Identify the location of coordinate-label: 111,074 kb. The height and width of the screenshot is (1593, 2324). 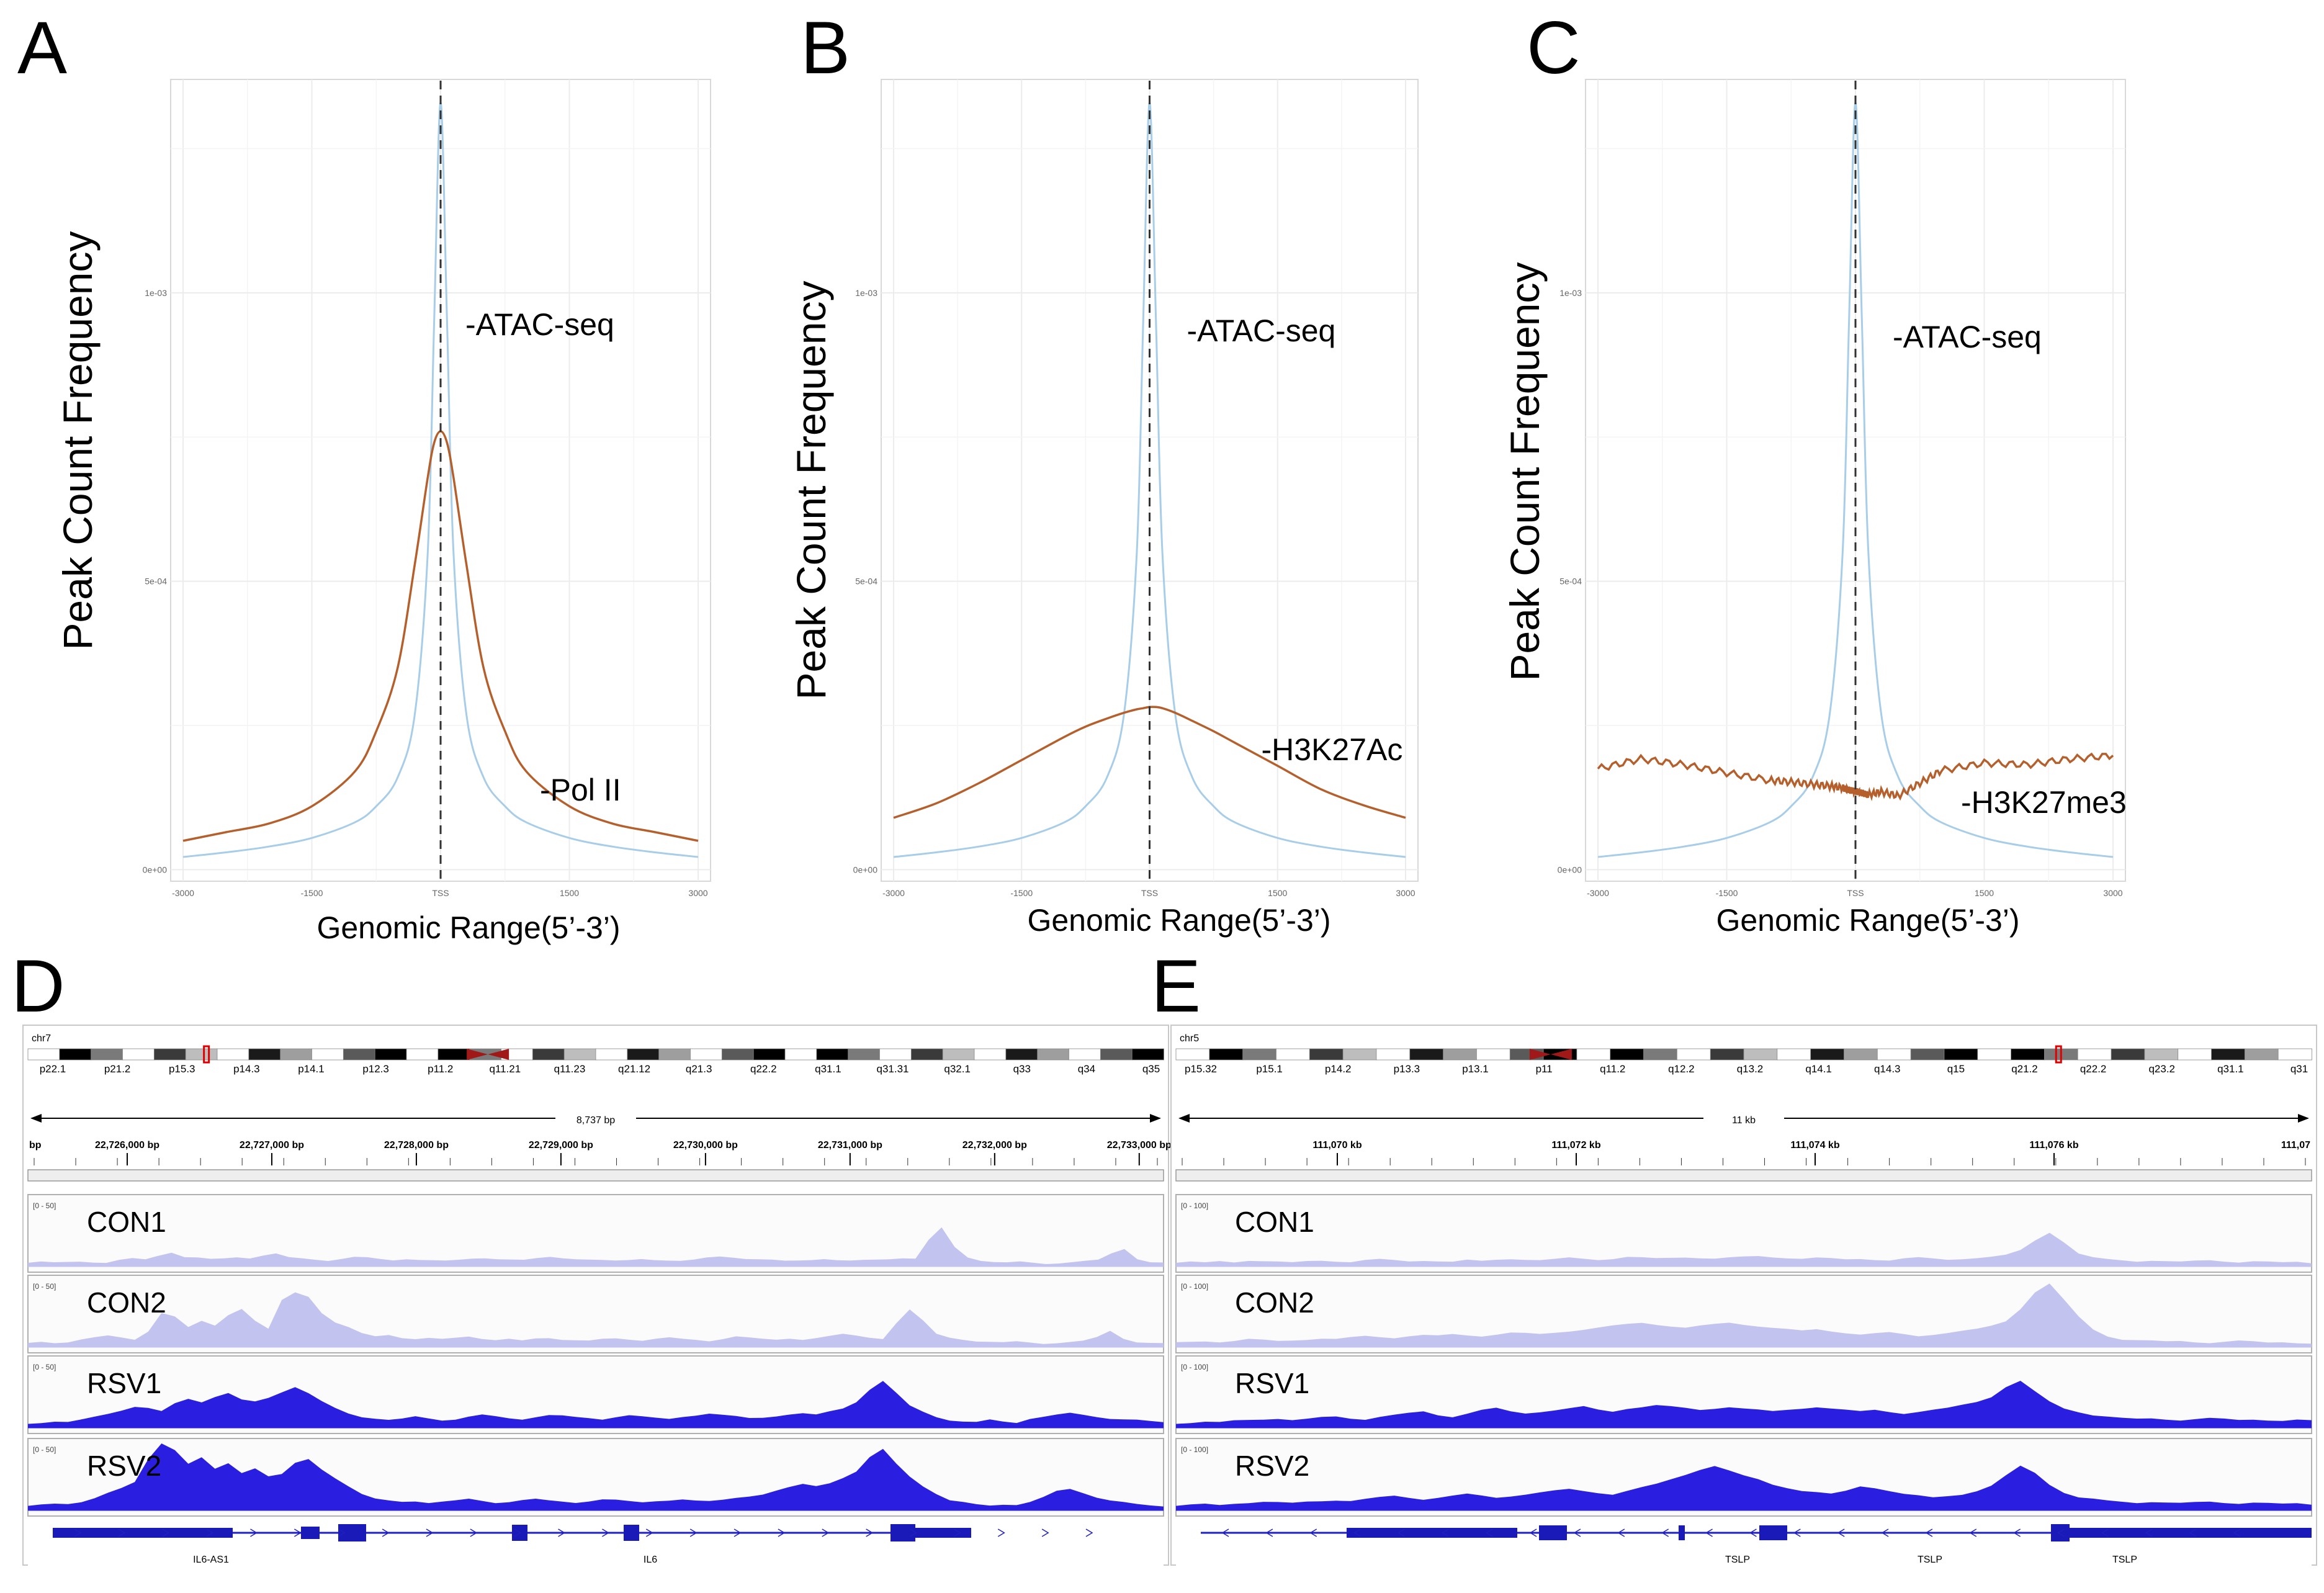
(1814, 1145).